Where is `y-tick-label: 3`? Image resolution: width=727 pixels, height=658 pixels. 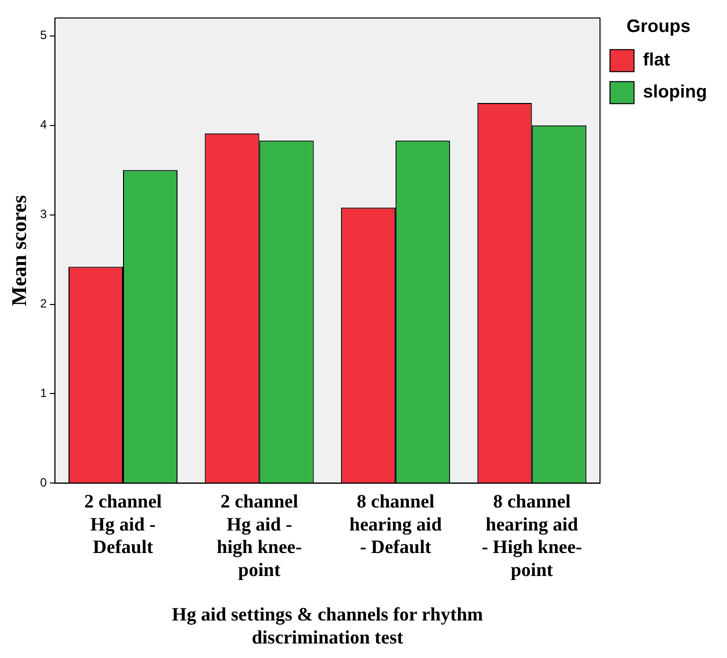
y-tick-label: 3 is located at coordinates (44, 214).